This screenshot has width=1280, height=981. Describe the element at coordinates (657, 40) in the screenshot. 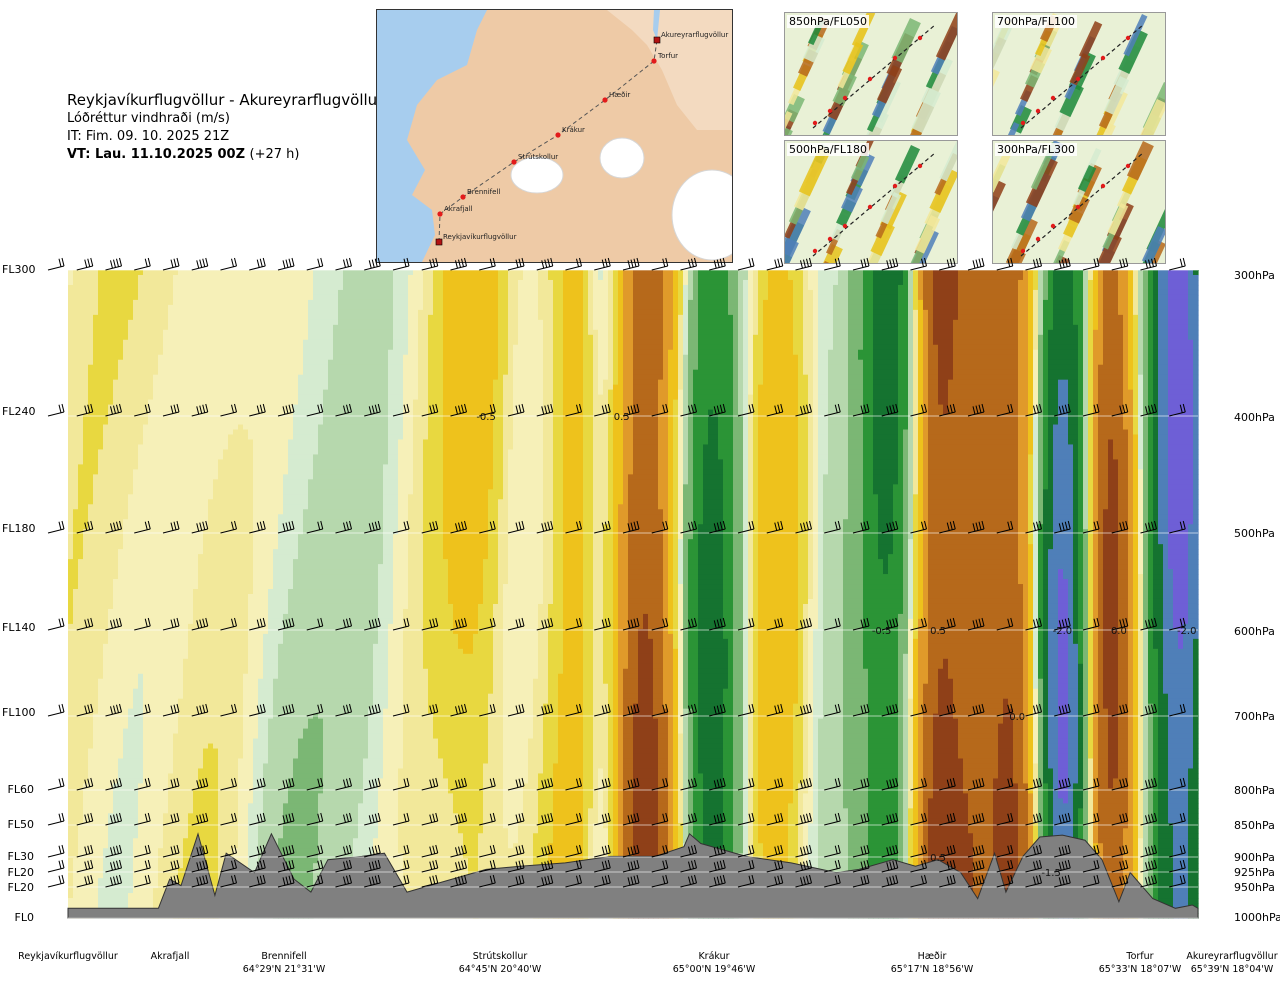

I see `airport-marker` at that location.